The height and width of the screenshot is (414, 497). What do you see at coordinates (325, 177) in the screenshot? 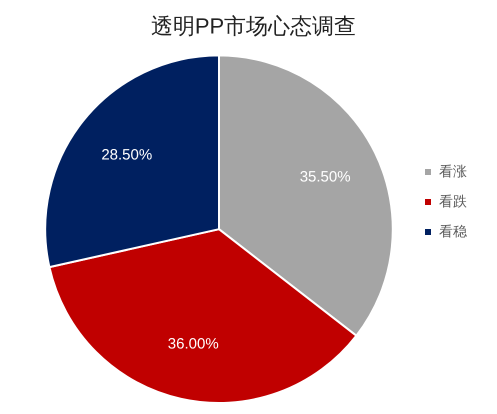
I see `data-label: 35.50%` at bounding box center [325, 177].